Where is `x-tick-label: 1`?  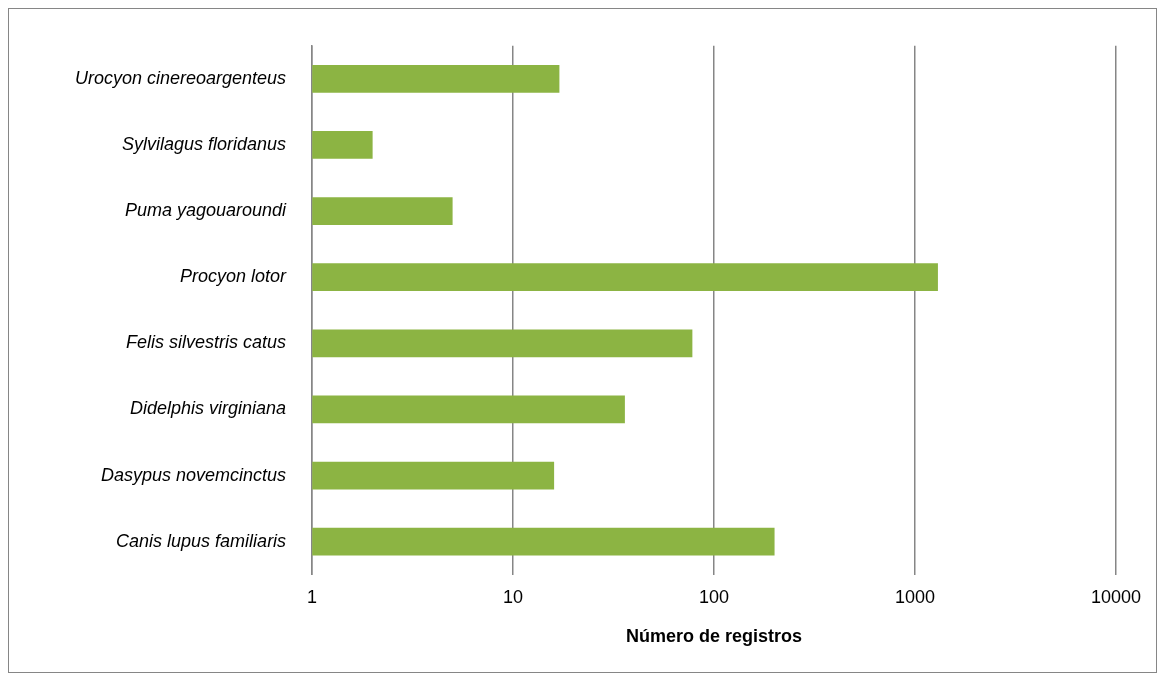 x-tick-label: 1 is located at coordinates (312, 596).